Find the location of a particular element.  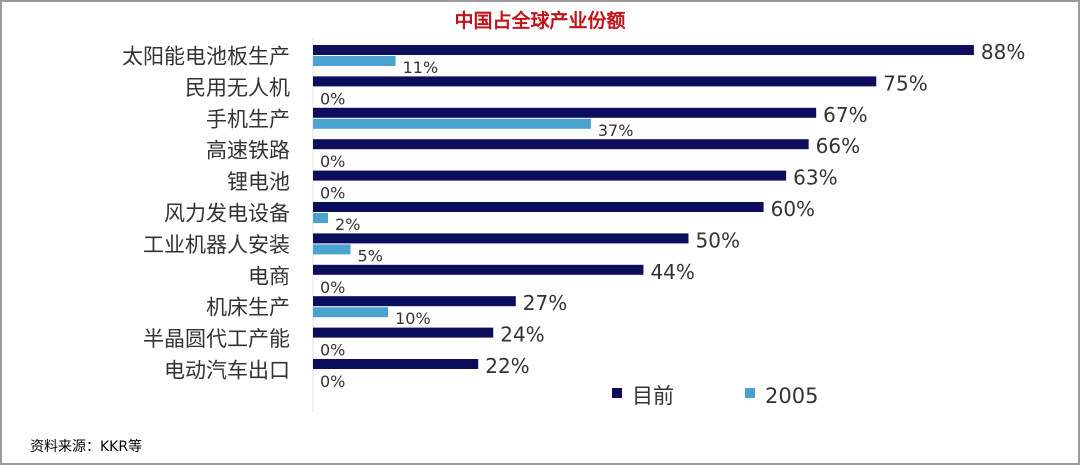

chart-title: 中国占全球产业份额 is located at coordinates (540, 21).